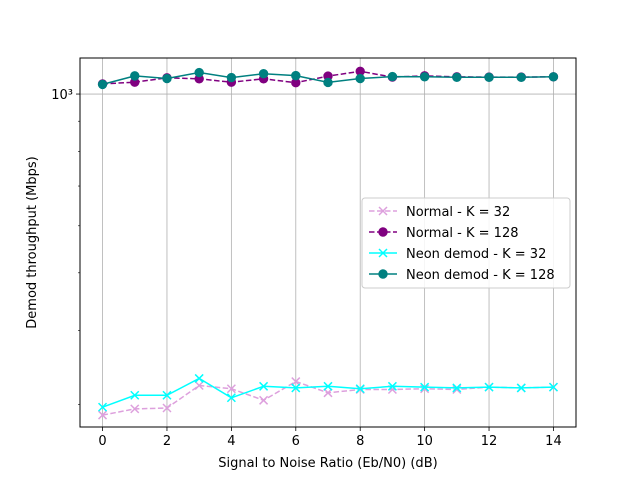 The height and width of the screenshot is (480, 640). Describe the element at coordinates (32, 242) in the screenshot. I see `y-axis-label: Demod throughput (Mbps)` at that location.